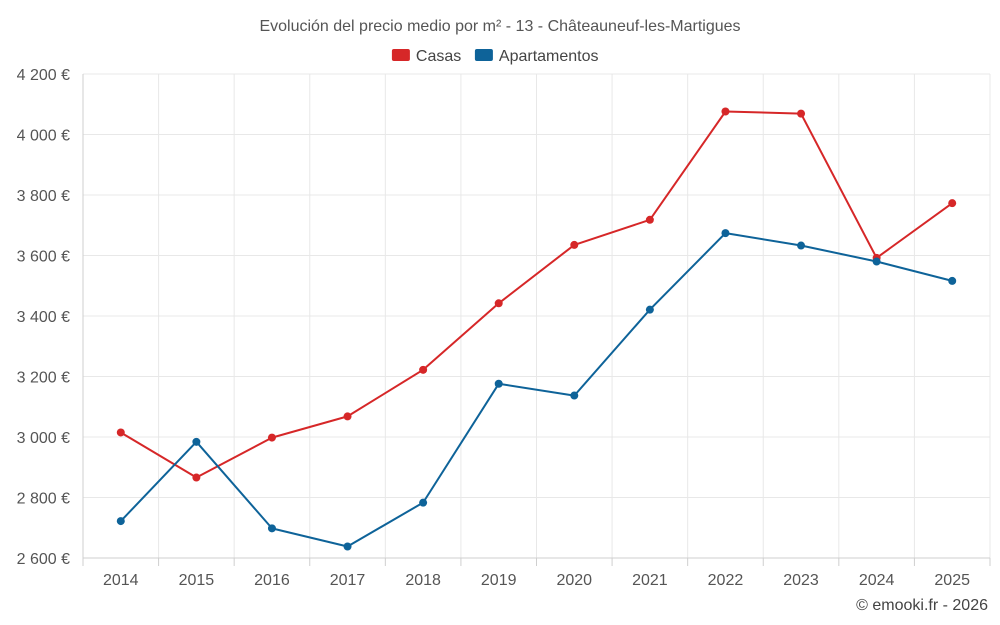  I want to click on y-tick-label: 3 600 €, so click(43, 257).